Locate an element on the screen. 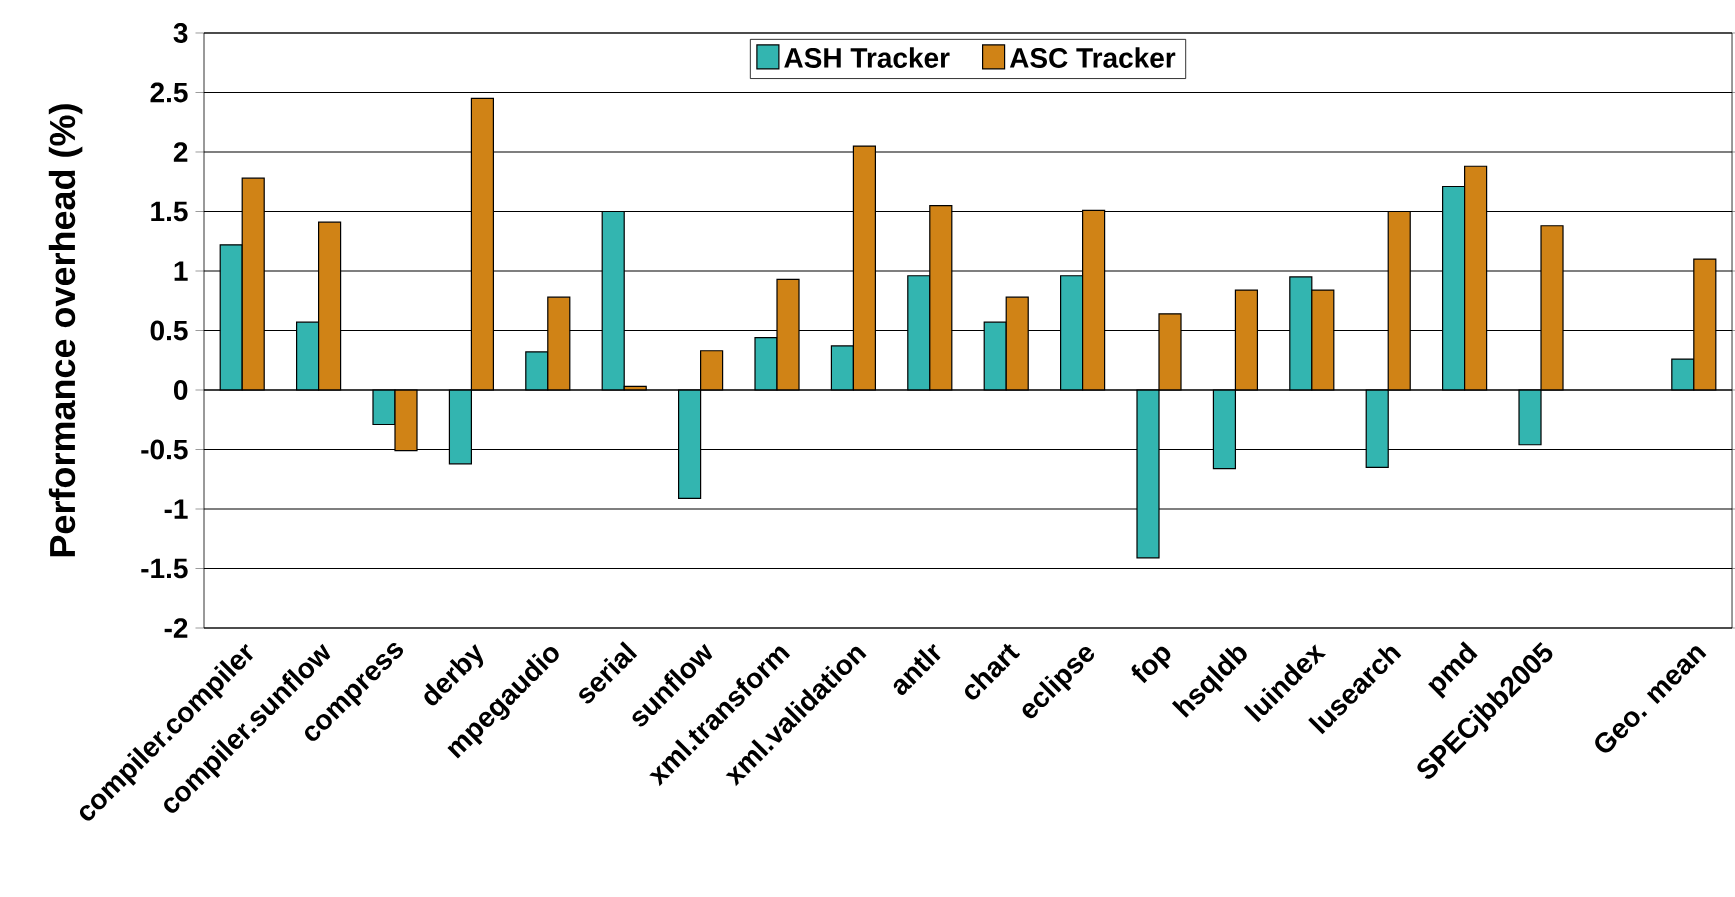 This screenshot has height=897, width=1735. y-axis-title: Performance overhead (%) is located at coordinates (65, 330).